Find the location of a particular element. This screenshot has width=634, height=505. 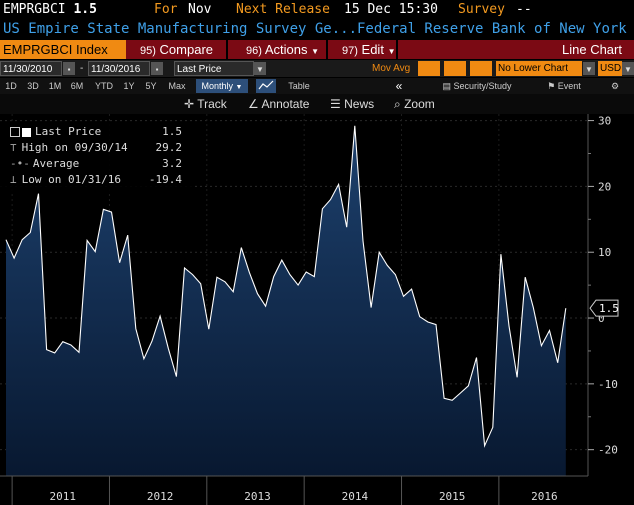

x-year-label: 2012 is located at coordinates (160, 496).